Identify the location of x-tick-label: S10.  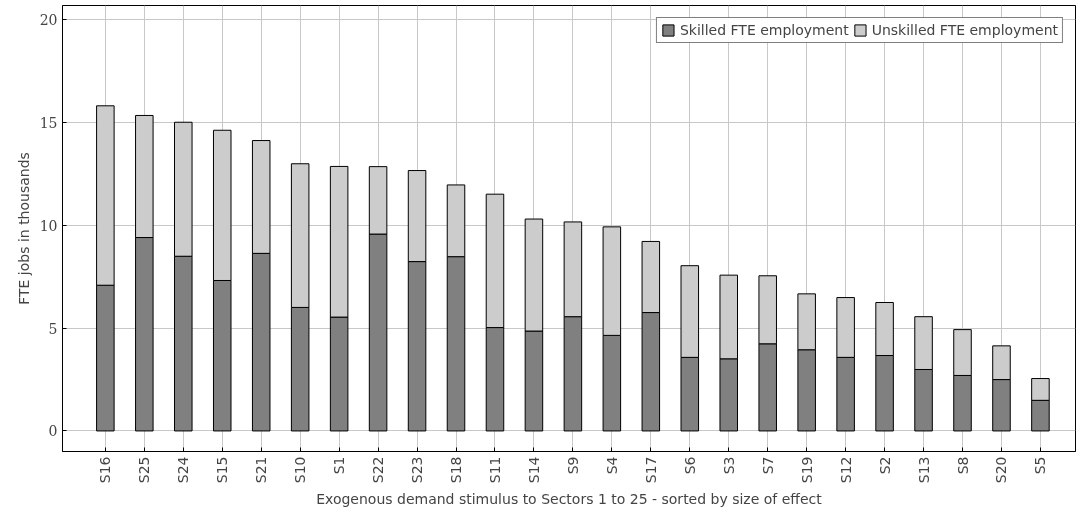
(300, 470).